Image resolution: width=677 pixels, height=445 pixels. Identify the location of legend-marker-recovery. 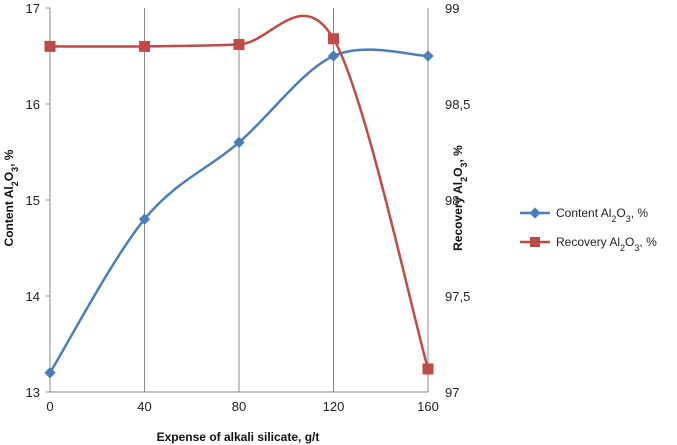
(535, 242).